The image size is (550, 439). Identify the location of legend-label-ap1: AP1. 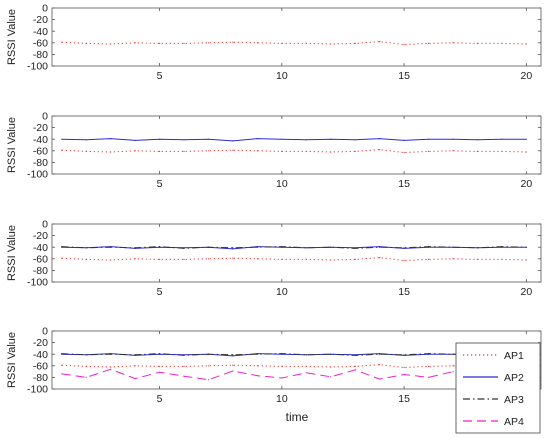
(514, 356).